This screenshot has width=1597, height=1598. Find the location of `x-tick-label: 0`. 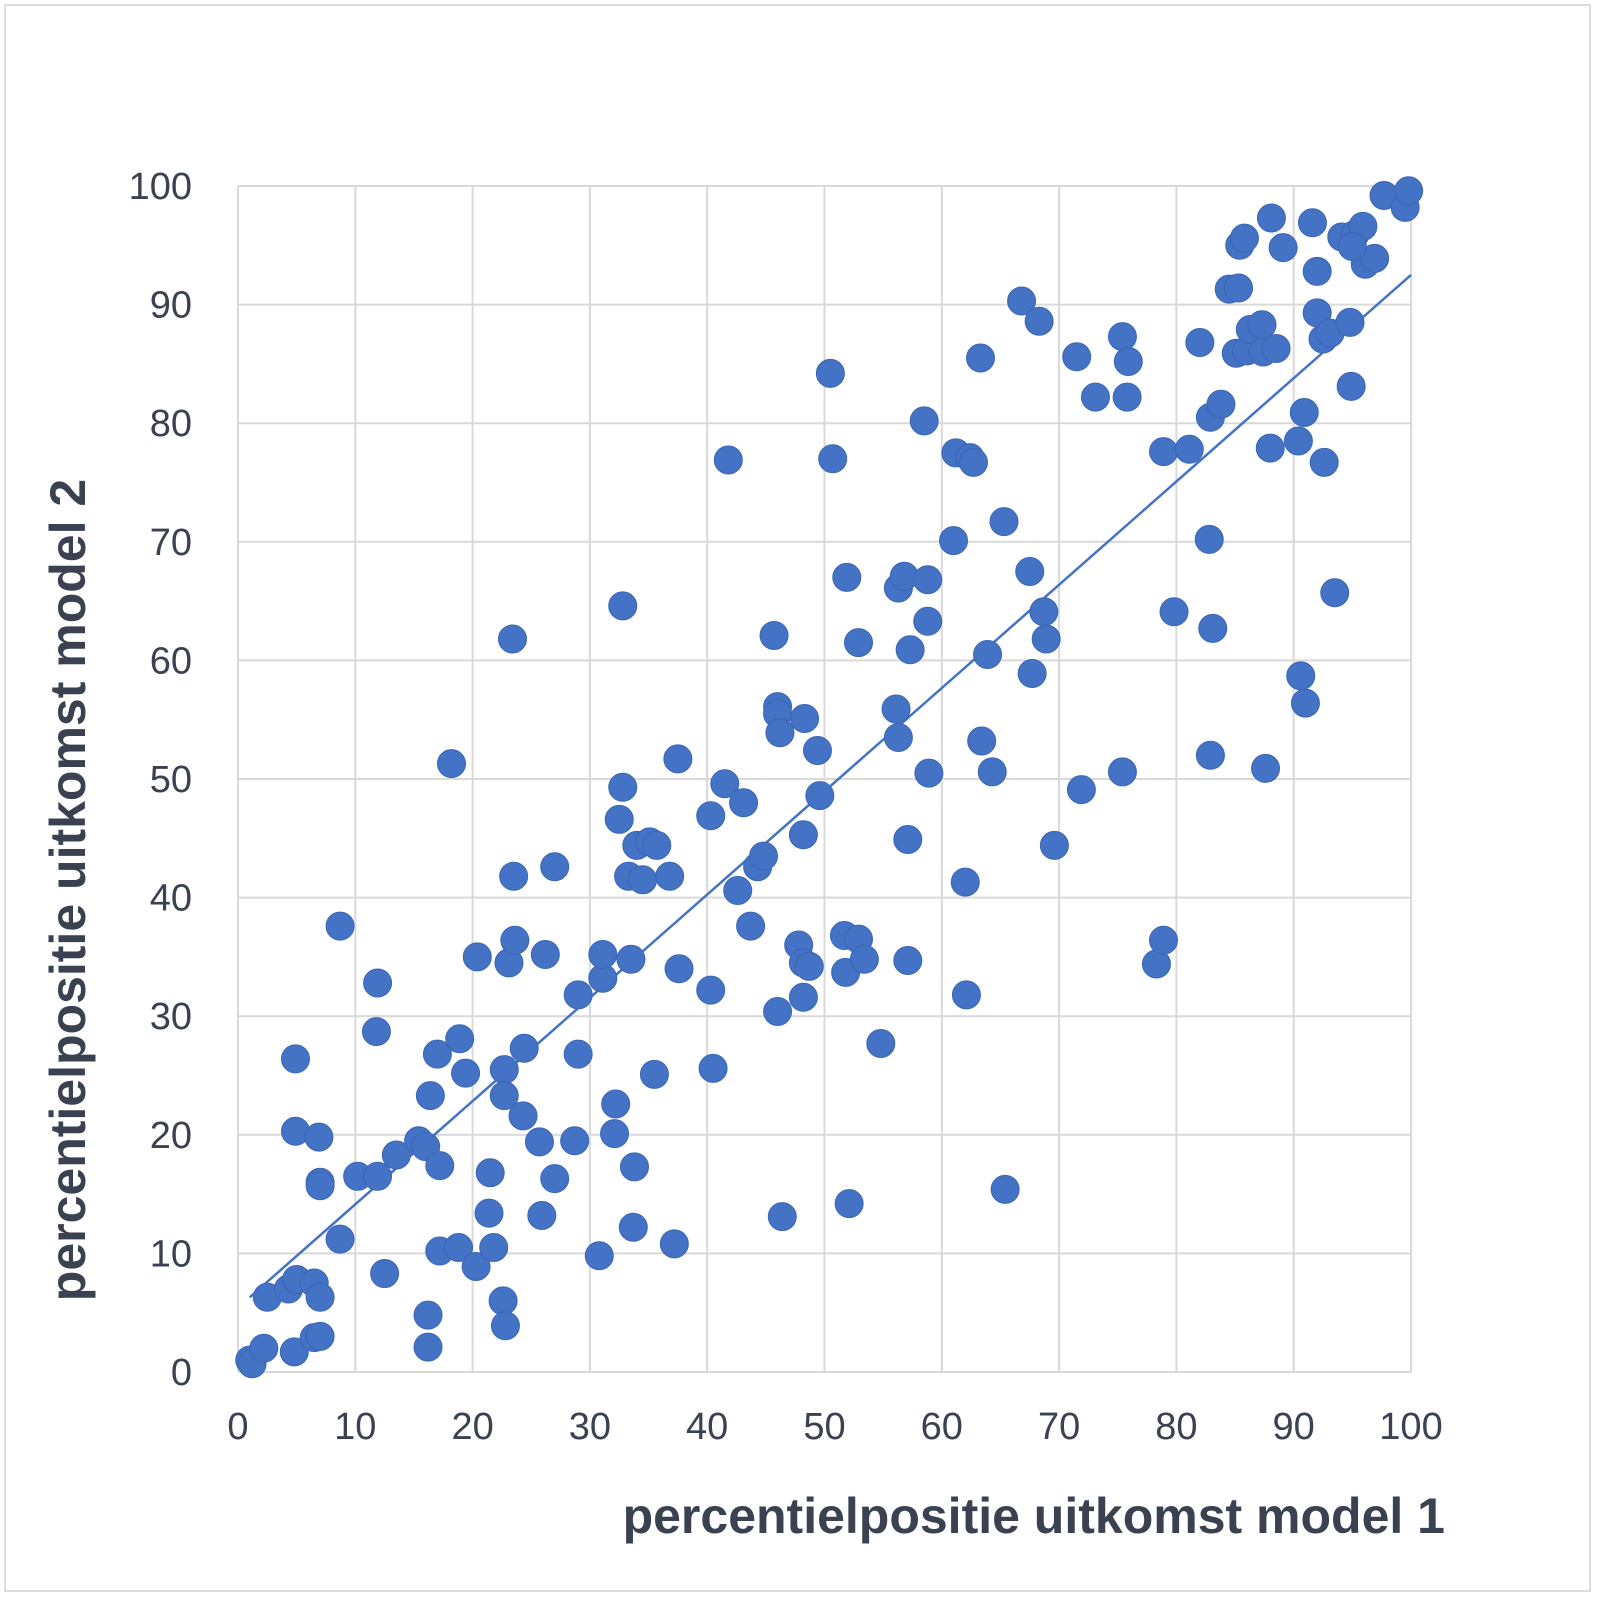

x-tick-label: 0 is located at coordinates (237, 1427).